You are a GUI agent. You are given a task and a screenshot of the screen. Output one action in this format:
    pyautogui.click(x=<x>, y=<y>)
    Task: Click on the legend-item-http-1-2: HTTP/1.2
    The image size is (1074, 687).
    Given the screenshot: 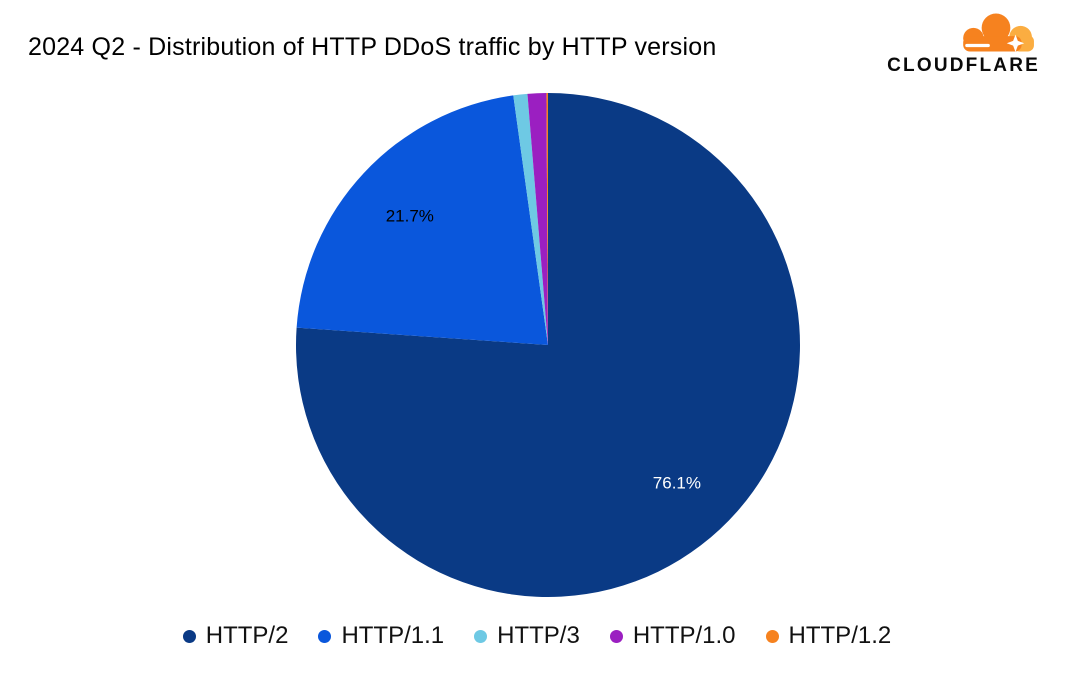 What is the action you would take?
    pyautogui.click(x=828, y=636)
    